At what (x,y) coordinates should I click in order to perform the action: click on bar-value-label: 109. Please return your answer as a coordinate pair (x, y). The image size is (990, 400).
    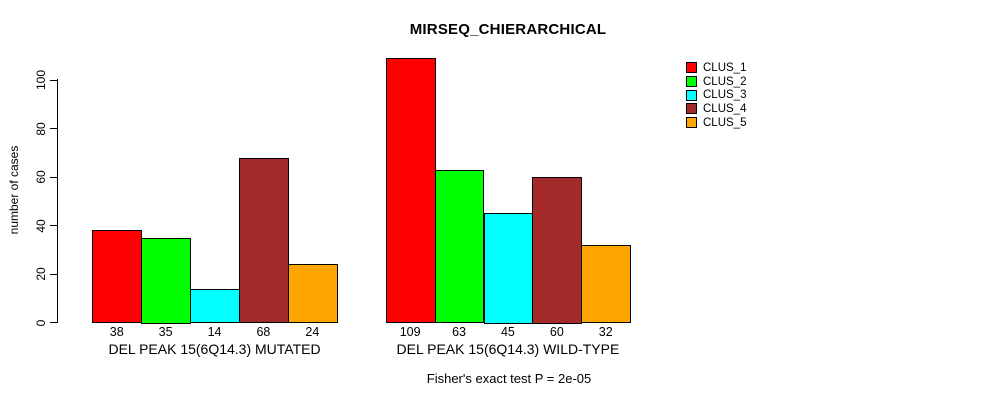
    Looking at the image, I should click on (410, 332).